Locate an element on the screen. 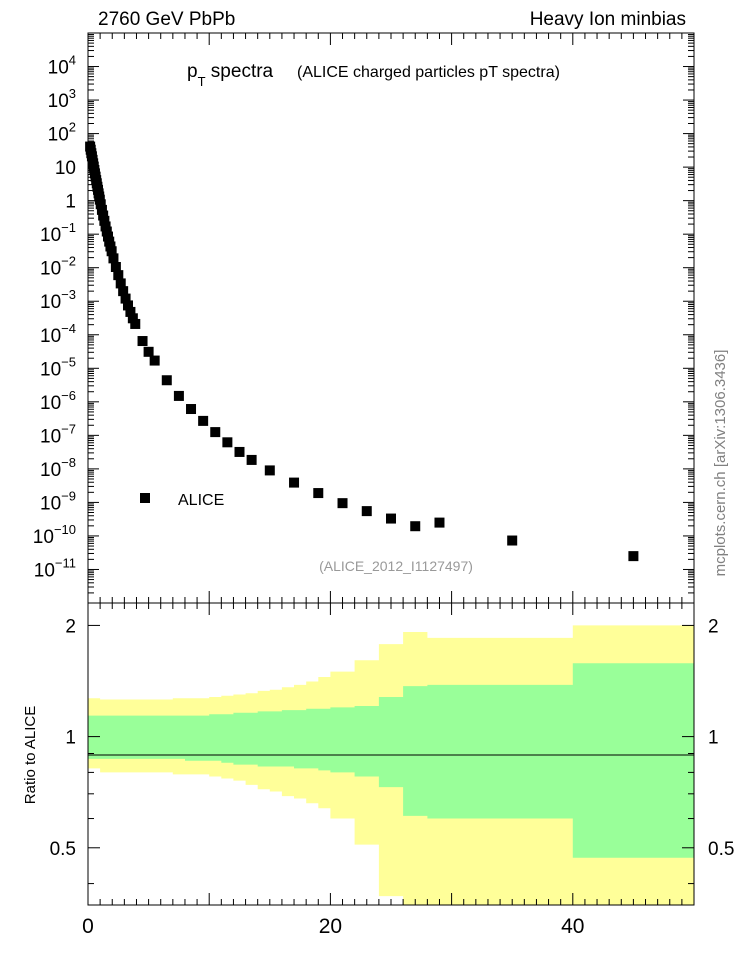 The width and height of the screenshot is (746, 972). ratio-x-tick-label: 20 is located at coordinates (330, 926).